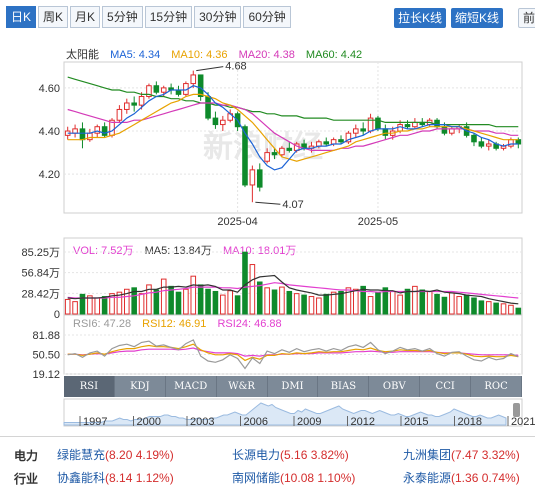 The width and height of the screenshot is (535, 494). I want to click on period-tab-day: 日K, so click(21, 17).